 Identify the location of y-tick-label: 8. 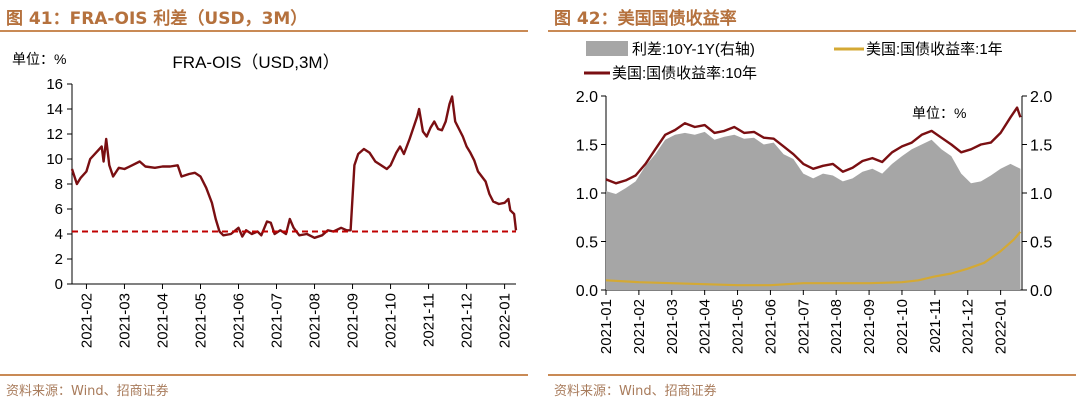
(59, 184).